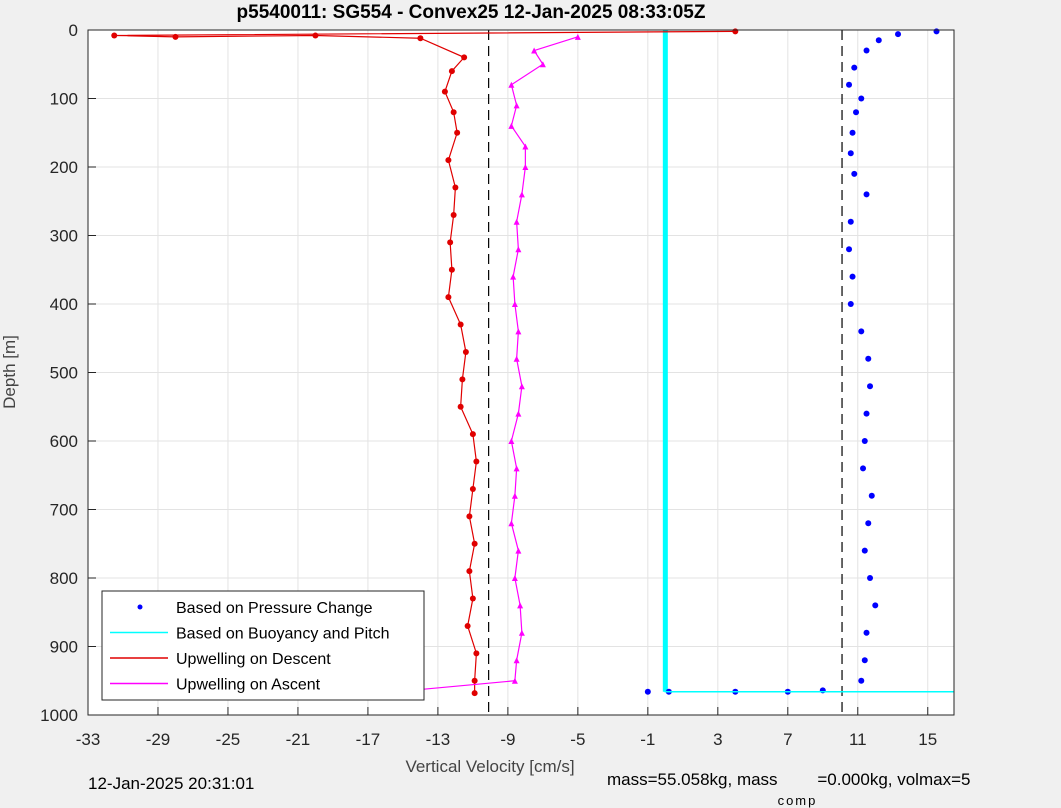  I want to click on x-tick-label: 3, so click(717, 739).